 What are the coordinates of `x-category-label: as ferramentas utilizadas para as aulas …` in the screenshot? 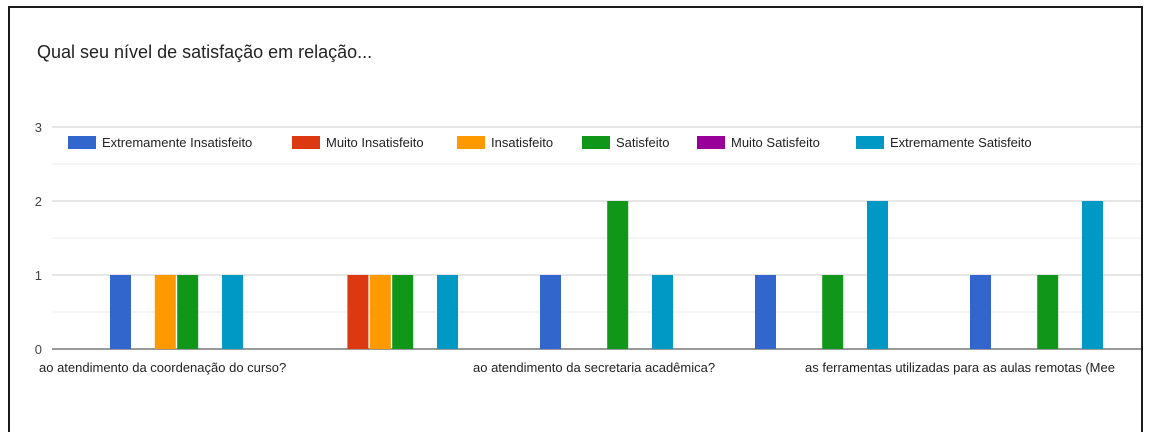 It's located at (960, 367).